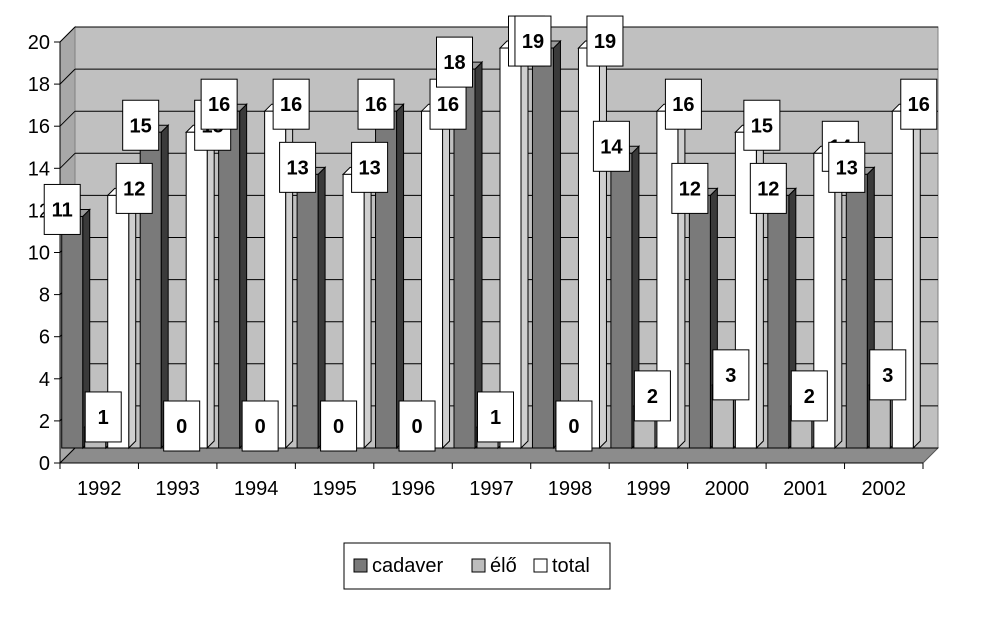 The image size is (981, 617). I want to click on x-tick-label: 1993, so click(177, 489).